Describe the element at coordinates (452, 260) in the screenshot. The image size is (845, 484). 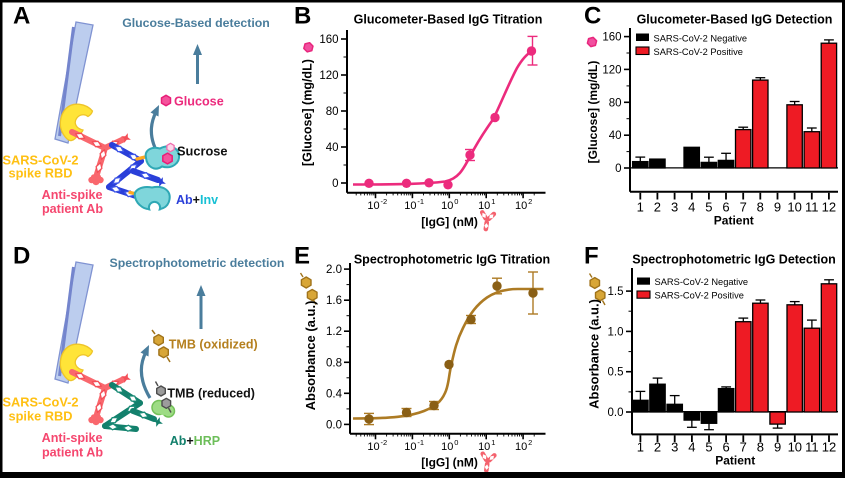
I see `svg-text:Spectrophotometric IgG Titrati: Spectrophotometric IgG Titration` at that location.